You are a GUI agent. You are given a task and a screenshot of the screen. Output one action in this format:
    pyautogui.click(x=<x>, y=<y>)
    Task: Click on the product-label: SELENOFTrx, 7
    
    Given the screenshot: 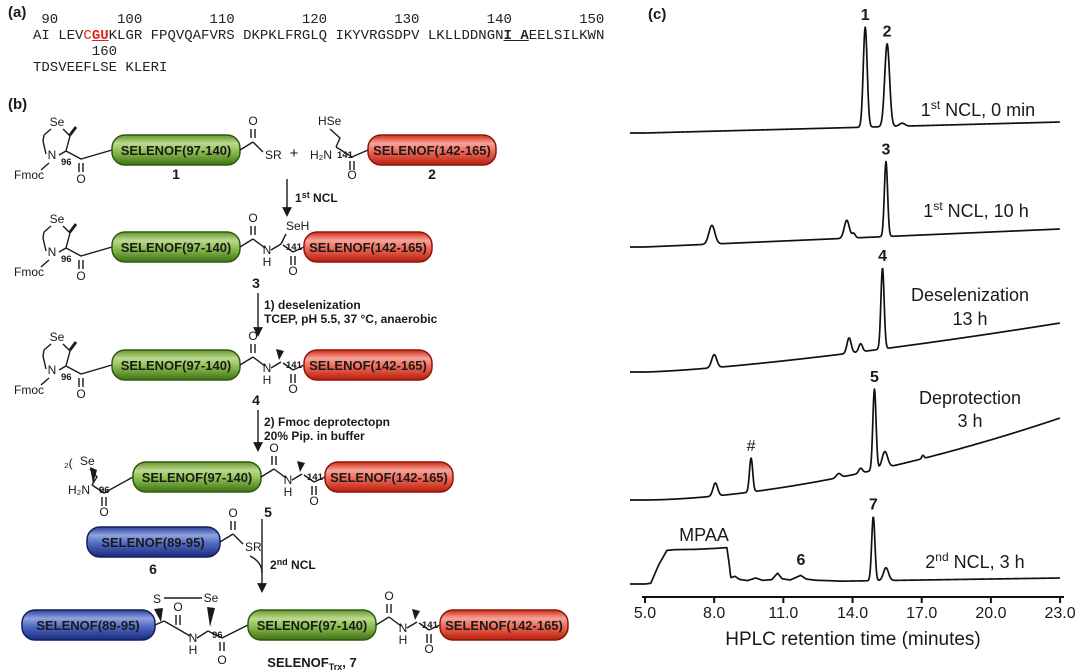 What is the action you would take?
    pyautogui.click(x=311, y=663)
    